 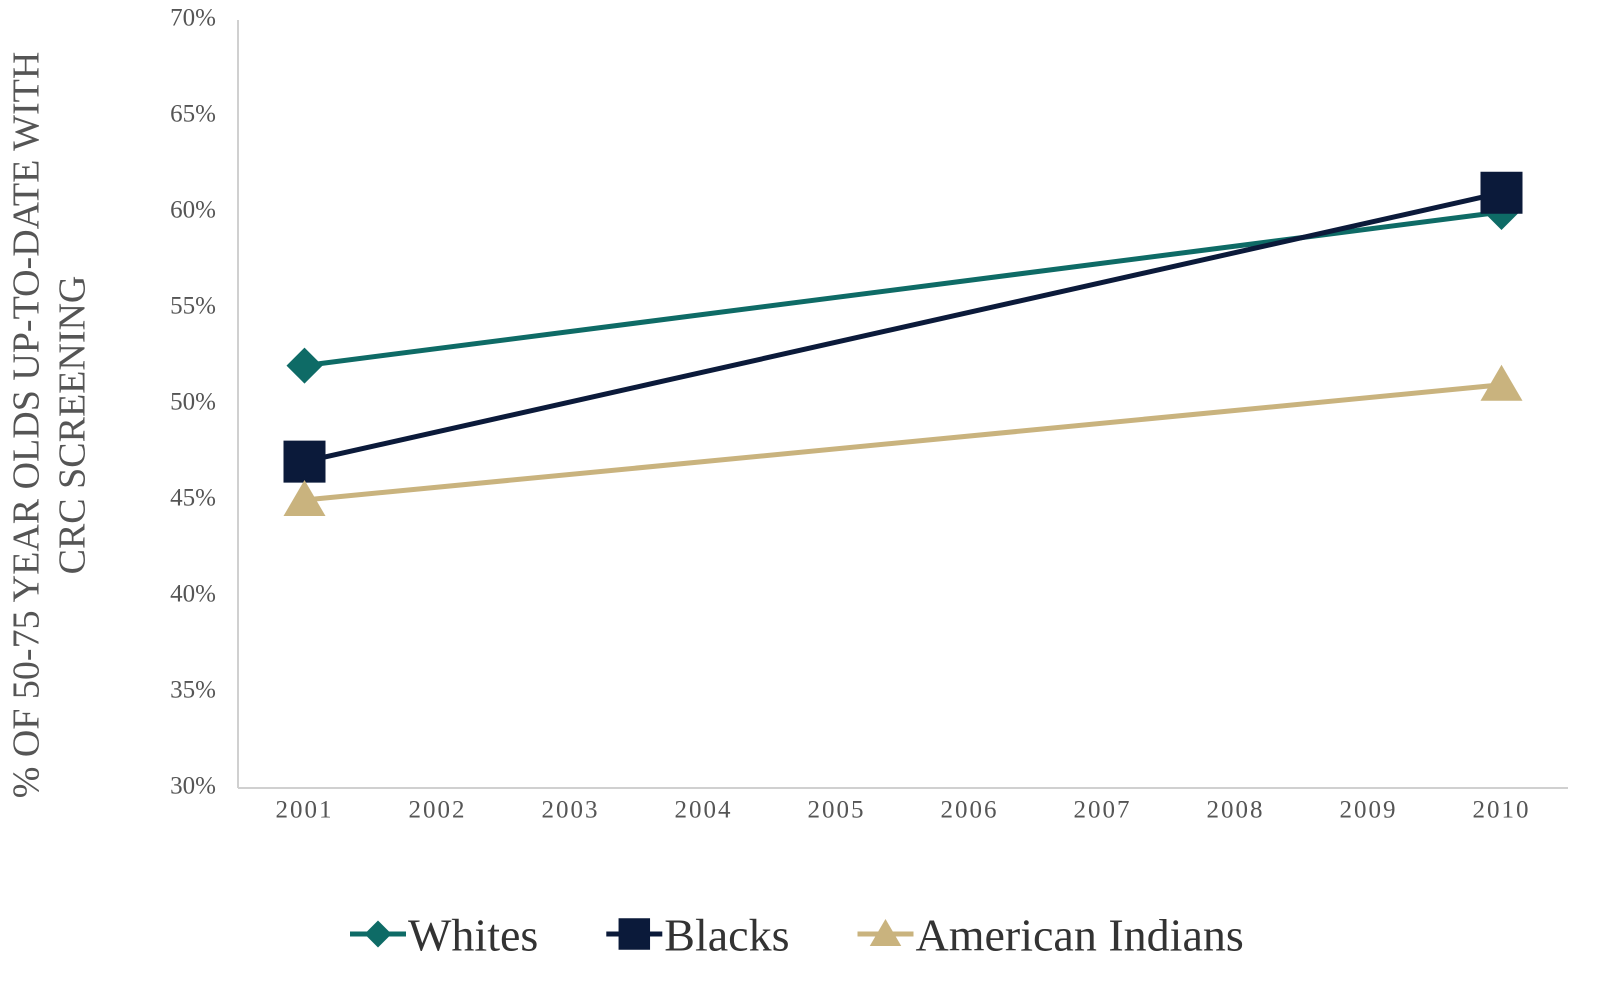 I want to click on y-tick-label: 30%, so click(x=193, y=786).